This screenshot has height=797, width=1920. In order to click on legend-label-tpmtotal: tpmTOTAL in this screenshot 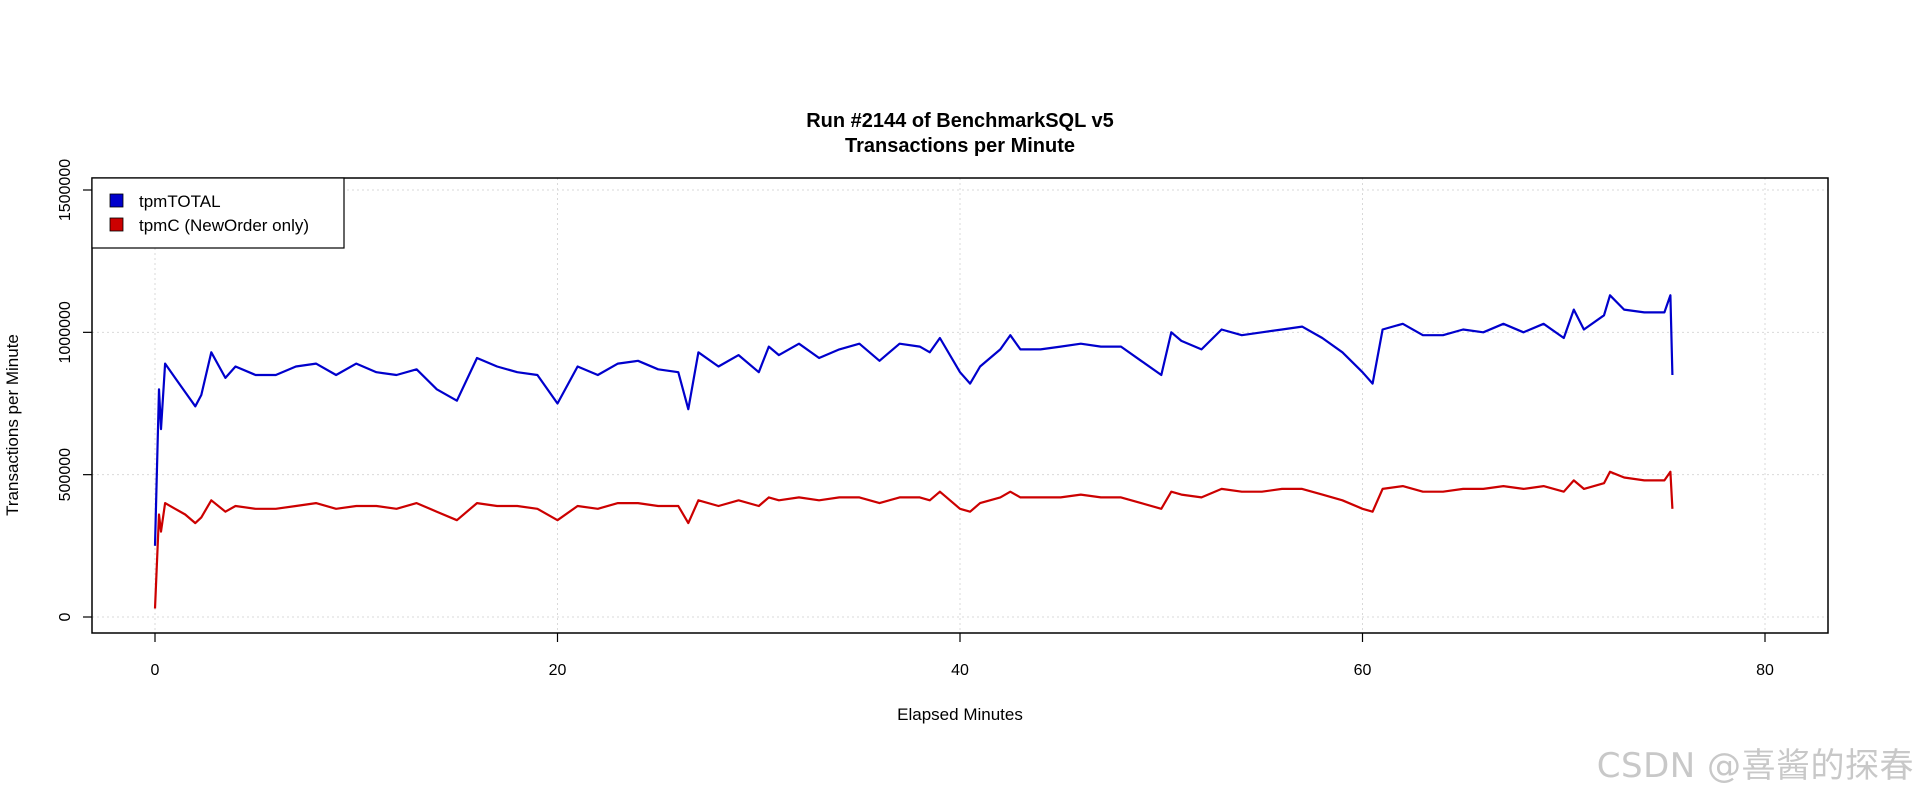, I will do `click(180, 201)`.